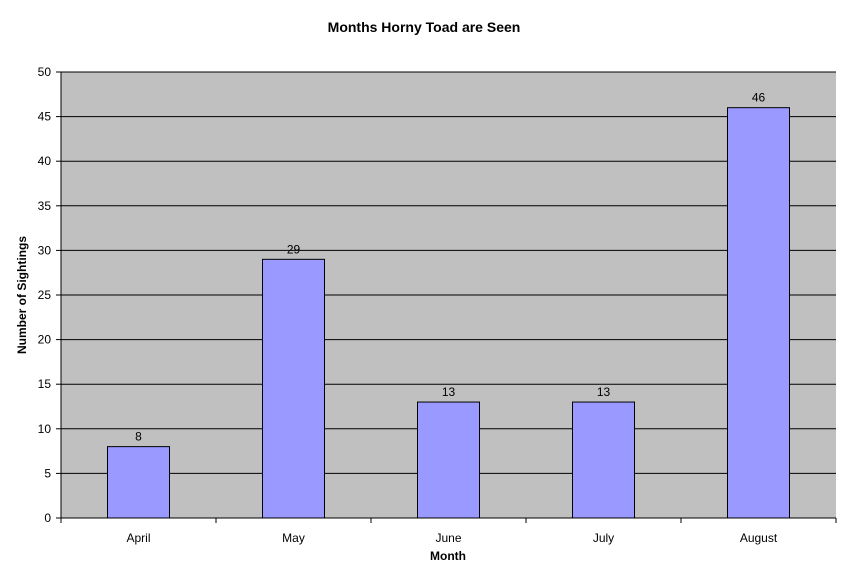 This screenshot has height=580, width=850. I want to click on data-label-april: 8, so click(138, 437).